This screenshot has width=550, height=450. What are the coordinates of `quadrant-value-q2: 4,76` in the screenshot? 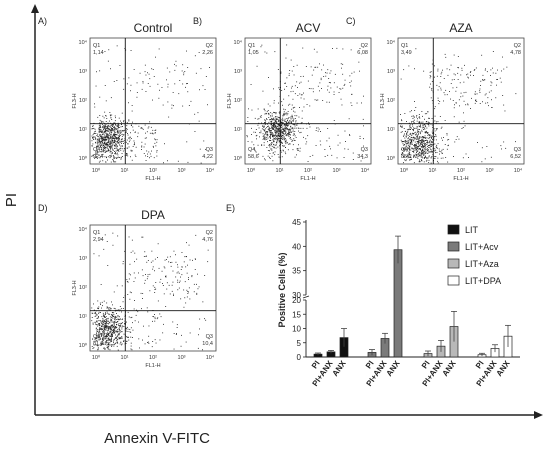 It's located at (207, 240).